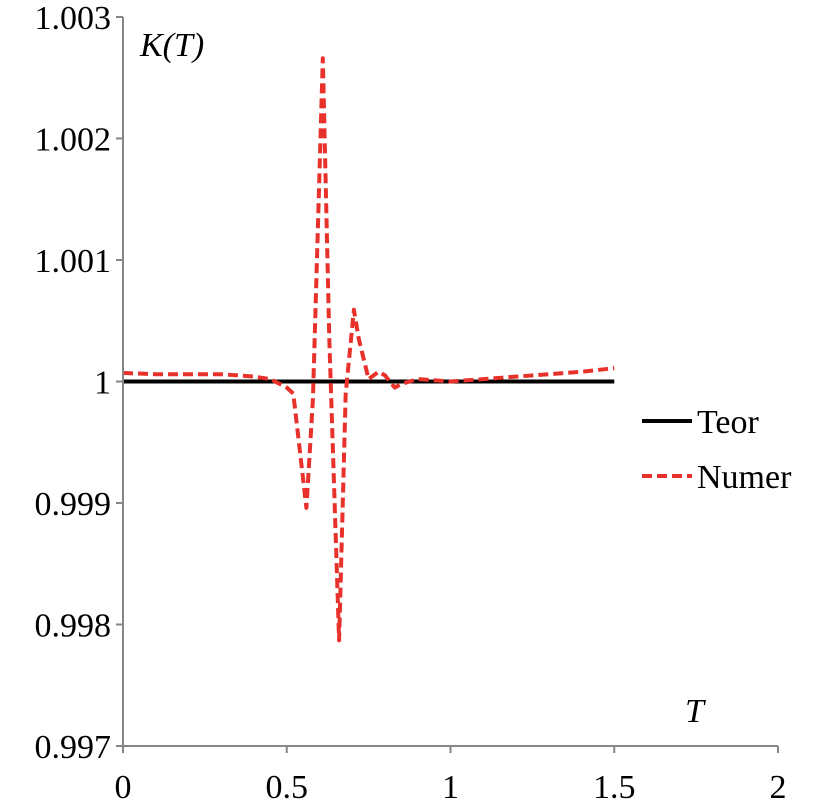 Image resolution: width=818 pixels, height=812 pixels. What do you see at coordinates (73, 18) in the screenshot?
I see `y-tick-label: 1.003` at bounding box center [73, 18].